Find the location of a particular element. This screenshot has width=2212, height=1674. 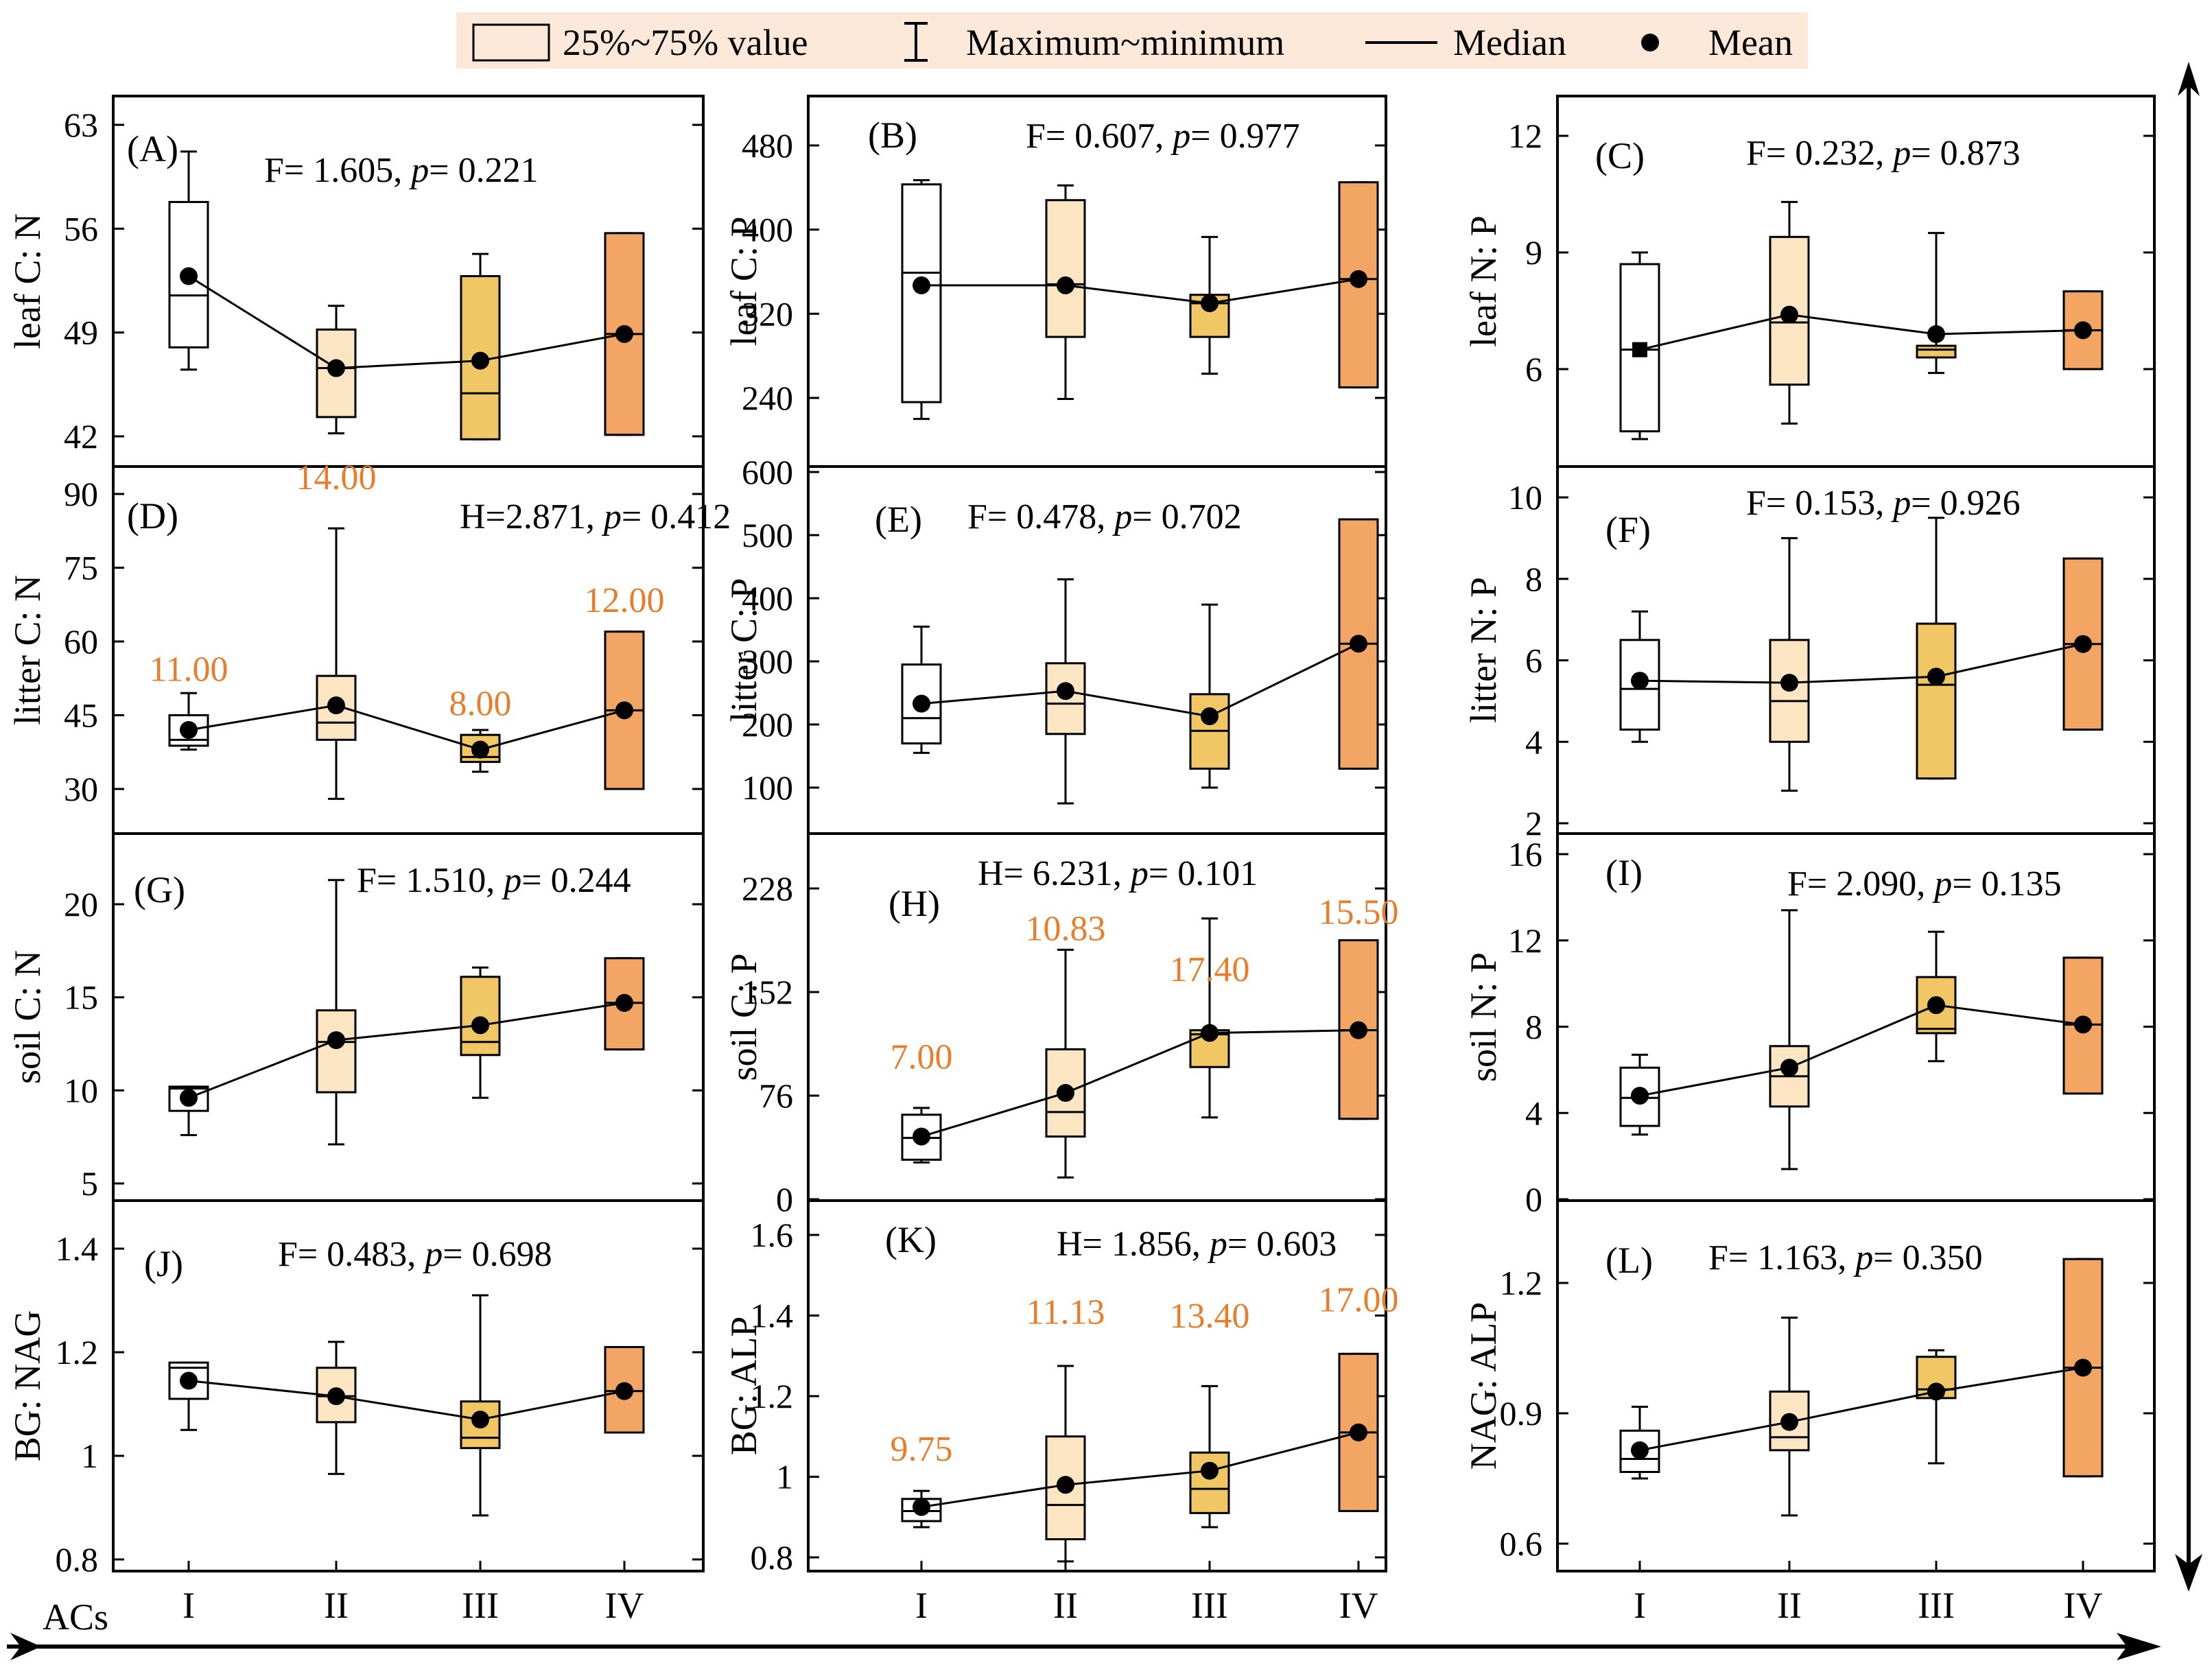

group-annotation: 15.50 is located at coordinates (1359, 913).